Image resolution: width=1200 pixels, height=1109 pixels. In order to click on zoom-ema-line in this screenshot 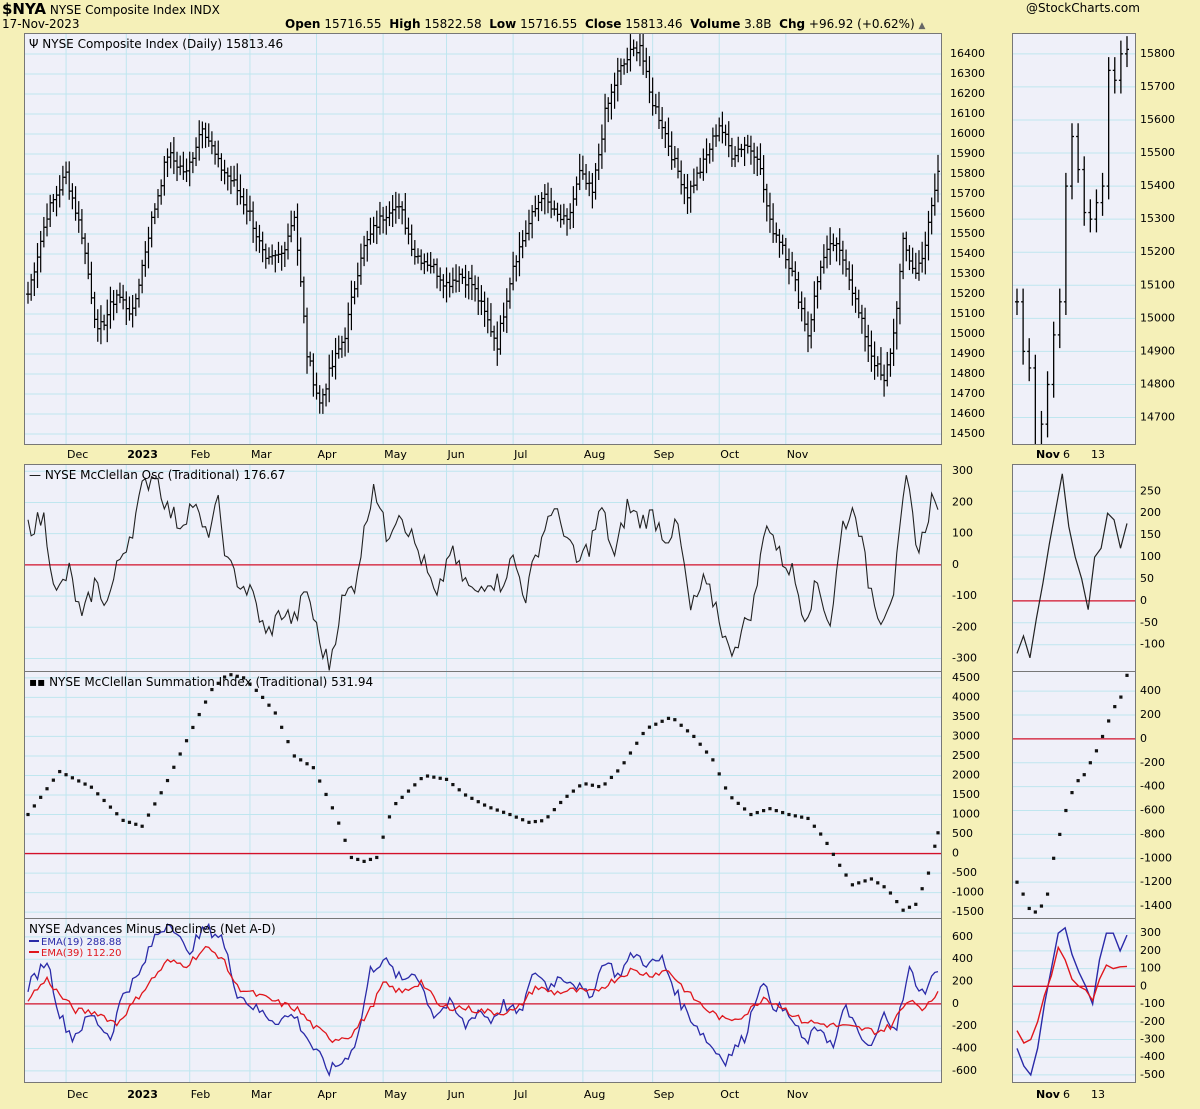, I will do `click(1072, 994)`.